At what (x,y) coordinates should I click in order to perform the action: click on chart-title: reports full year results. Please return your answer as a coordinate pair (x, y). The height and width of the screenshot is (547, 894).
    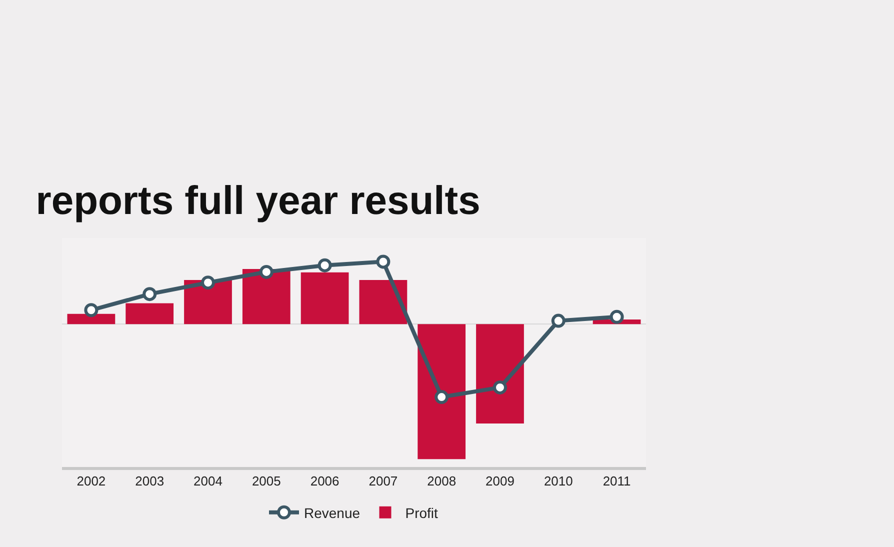
    Looking at the image, I should click on (258, 200).